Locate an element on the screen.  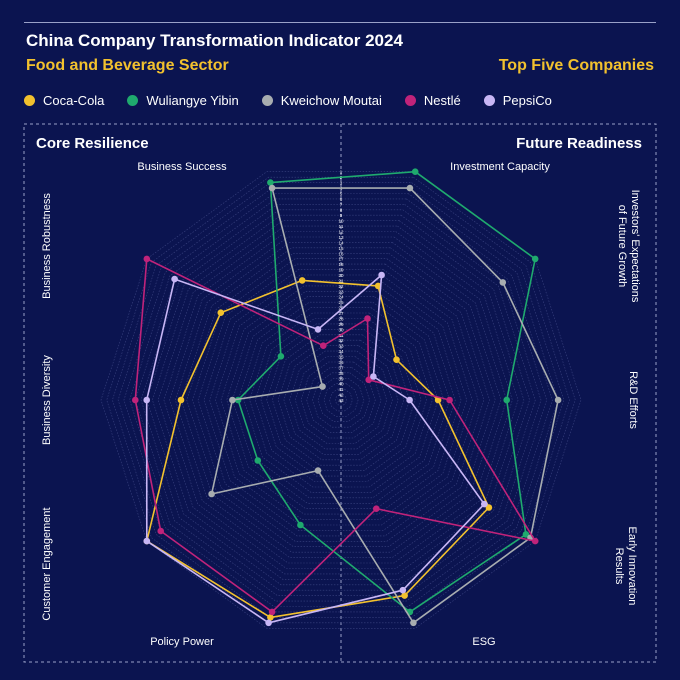
tick-label: 16 is located at coordinates (341, 253).